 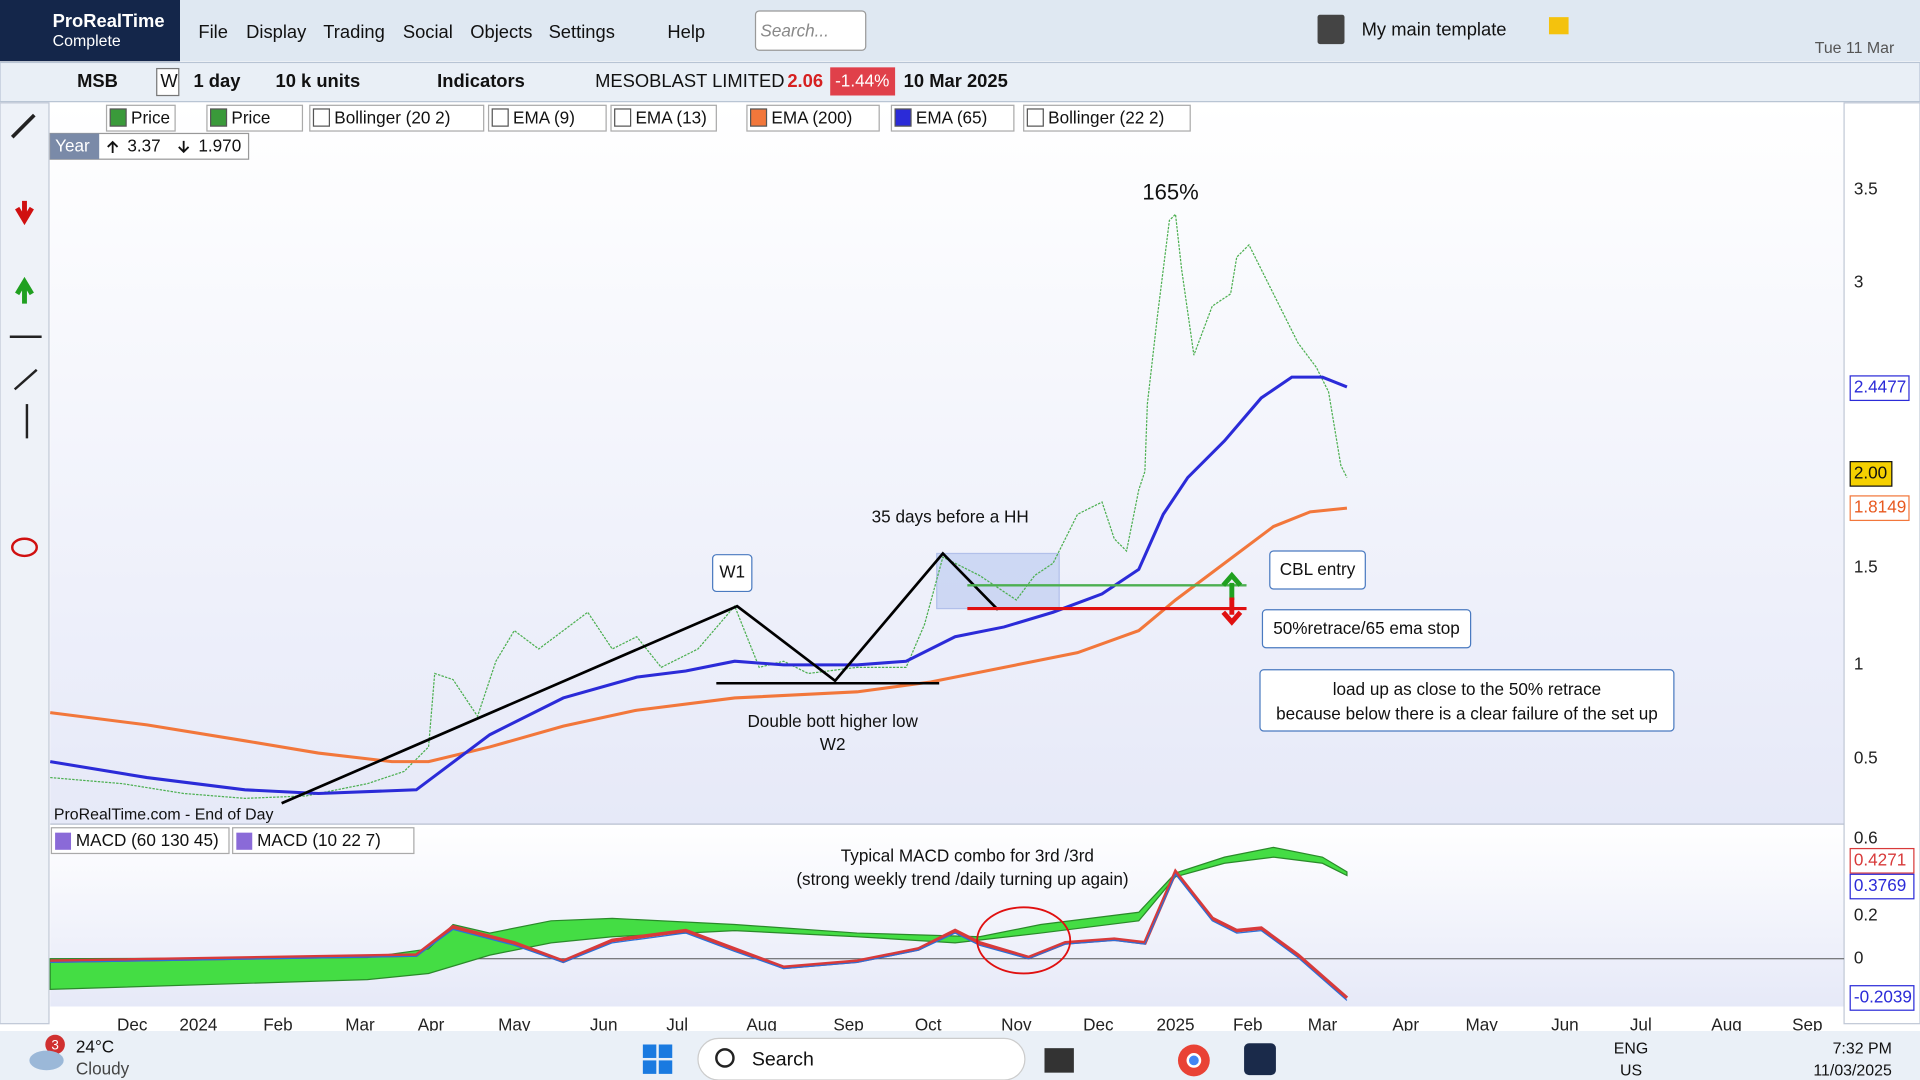 What do you see at coordinates (1866, 837) in the screenshot?
I see `macd-tick-label: 0.6` at bounding box center [1866, 837].